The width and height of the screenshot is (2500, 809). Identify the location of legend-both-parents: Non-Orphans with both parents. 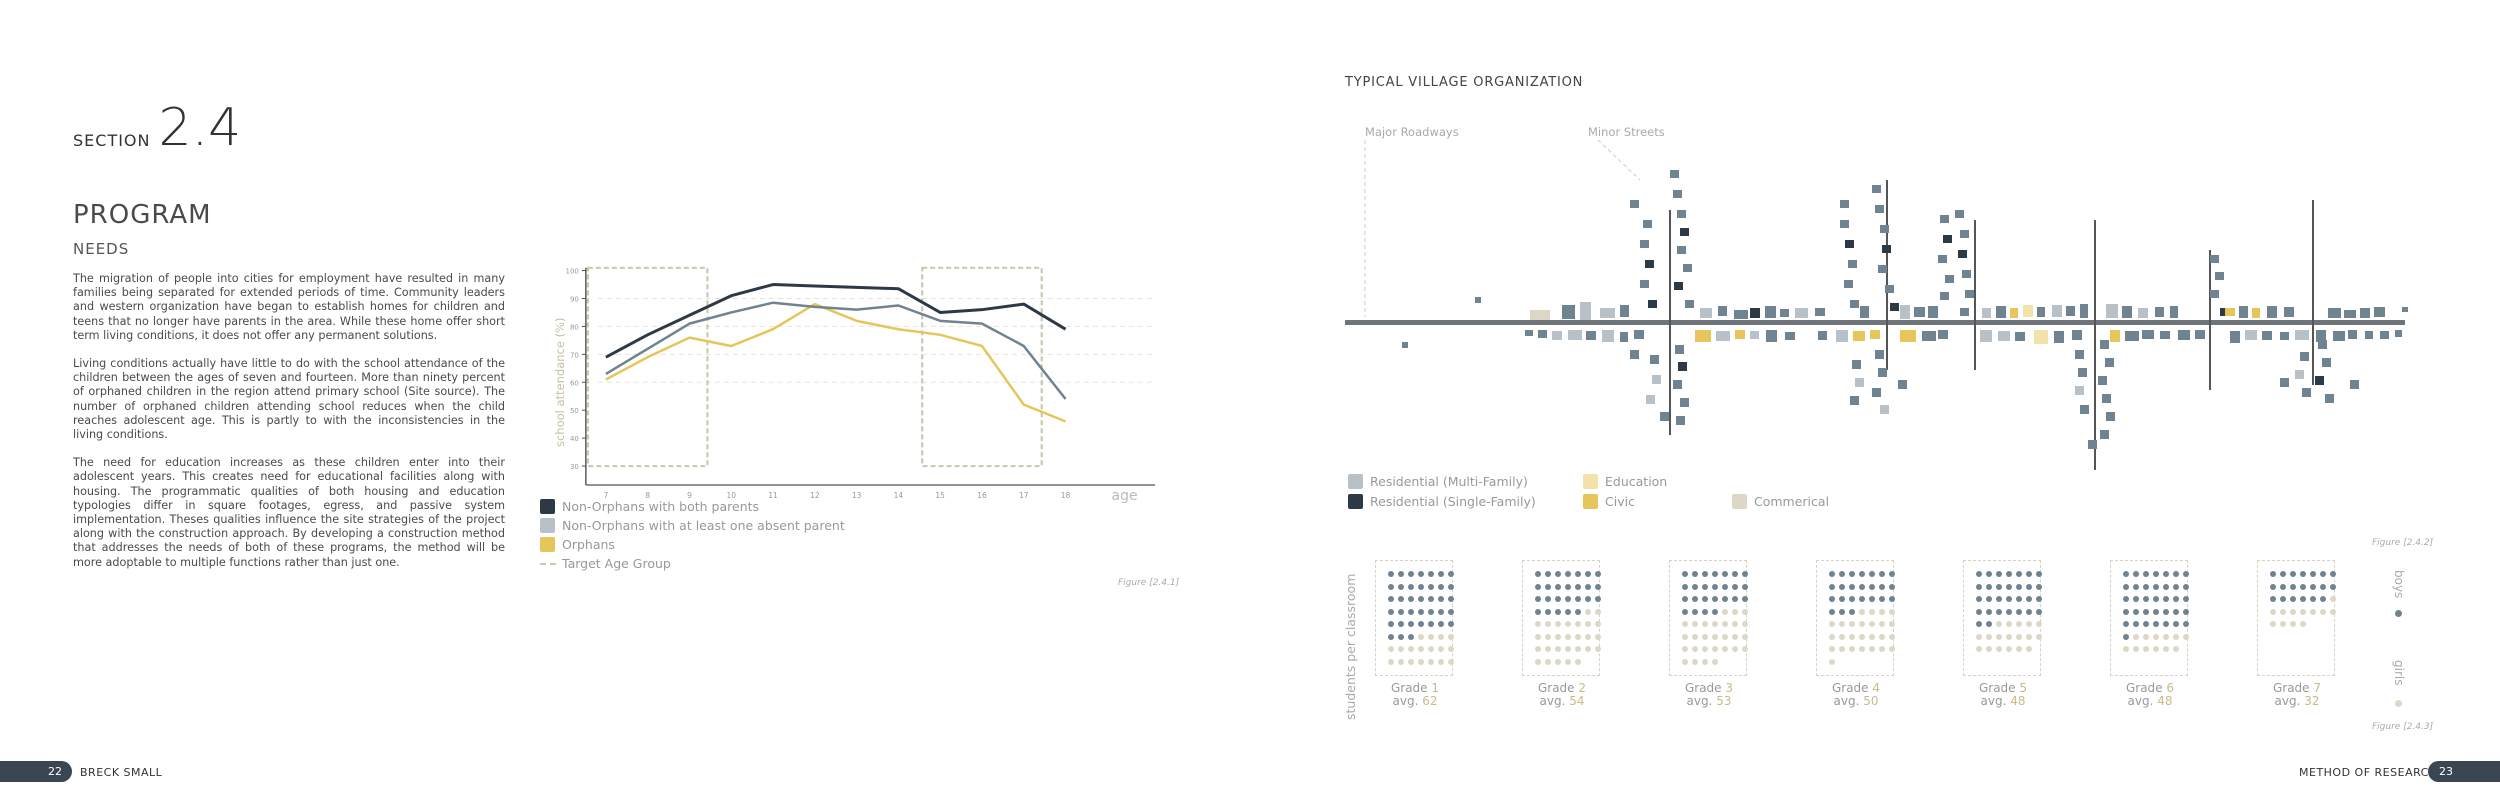
(692, 506).